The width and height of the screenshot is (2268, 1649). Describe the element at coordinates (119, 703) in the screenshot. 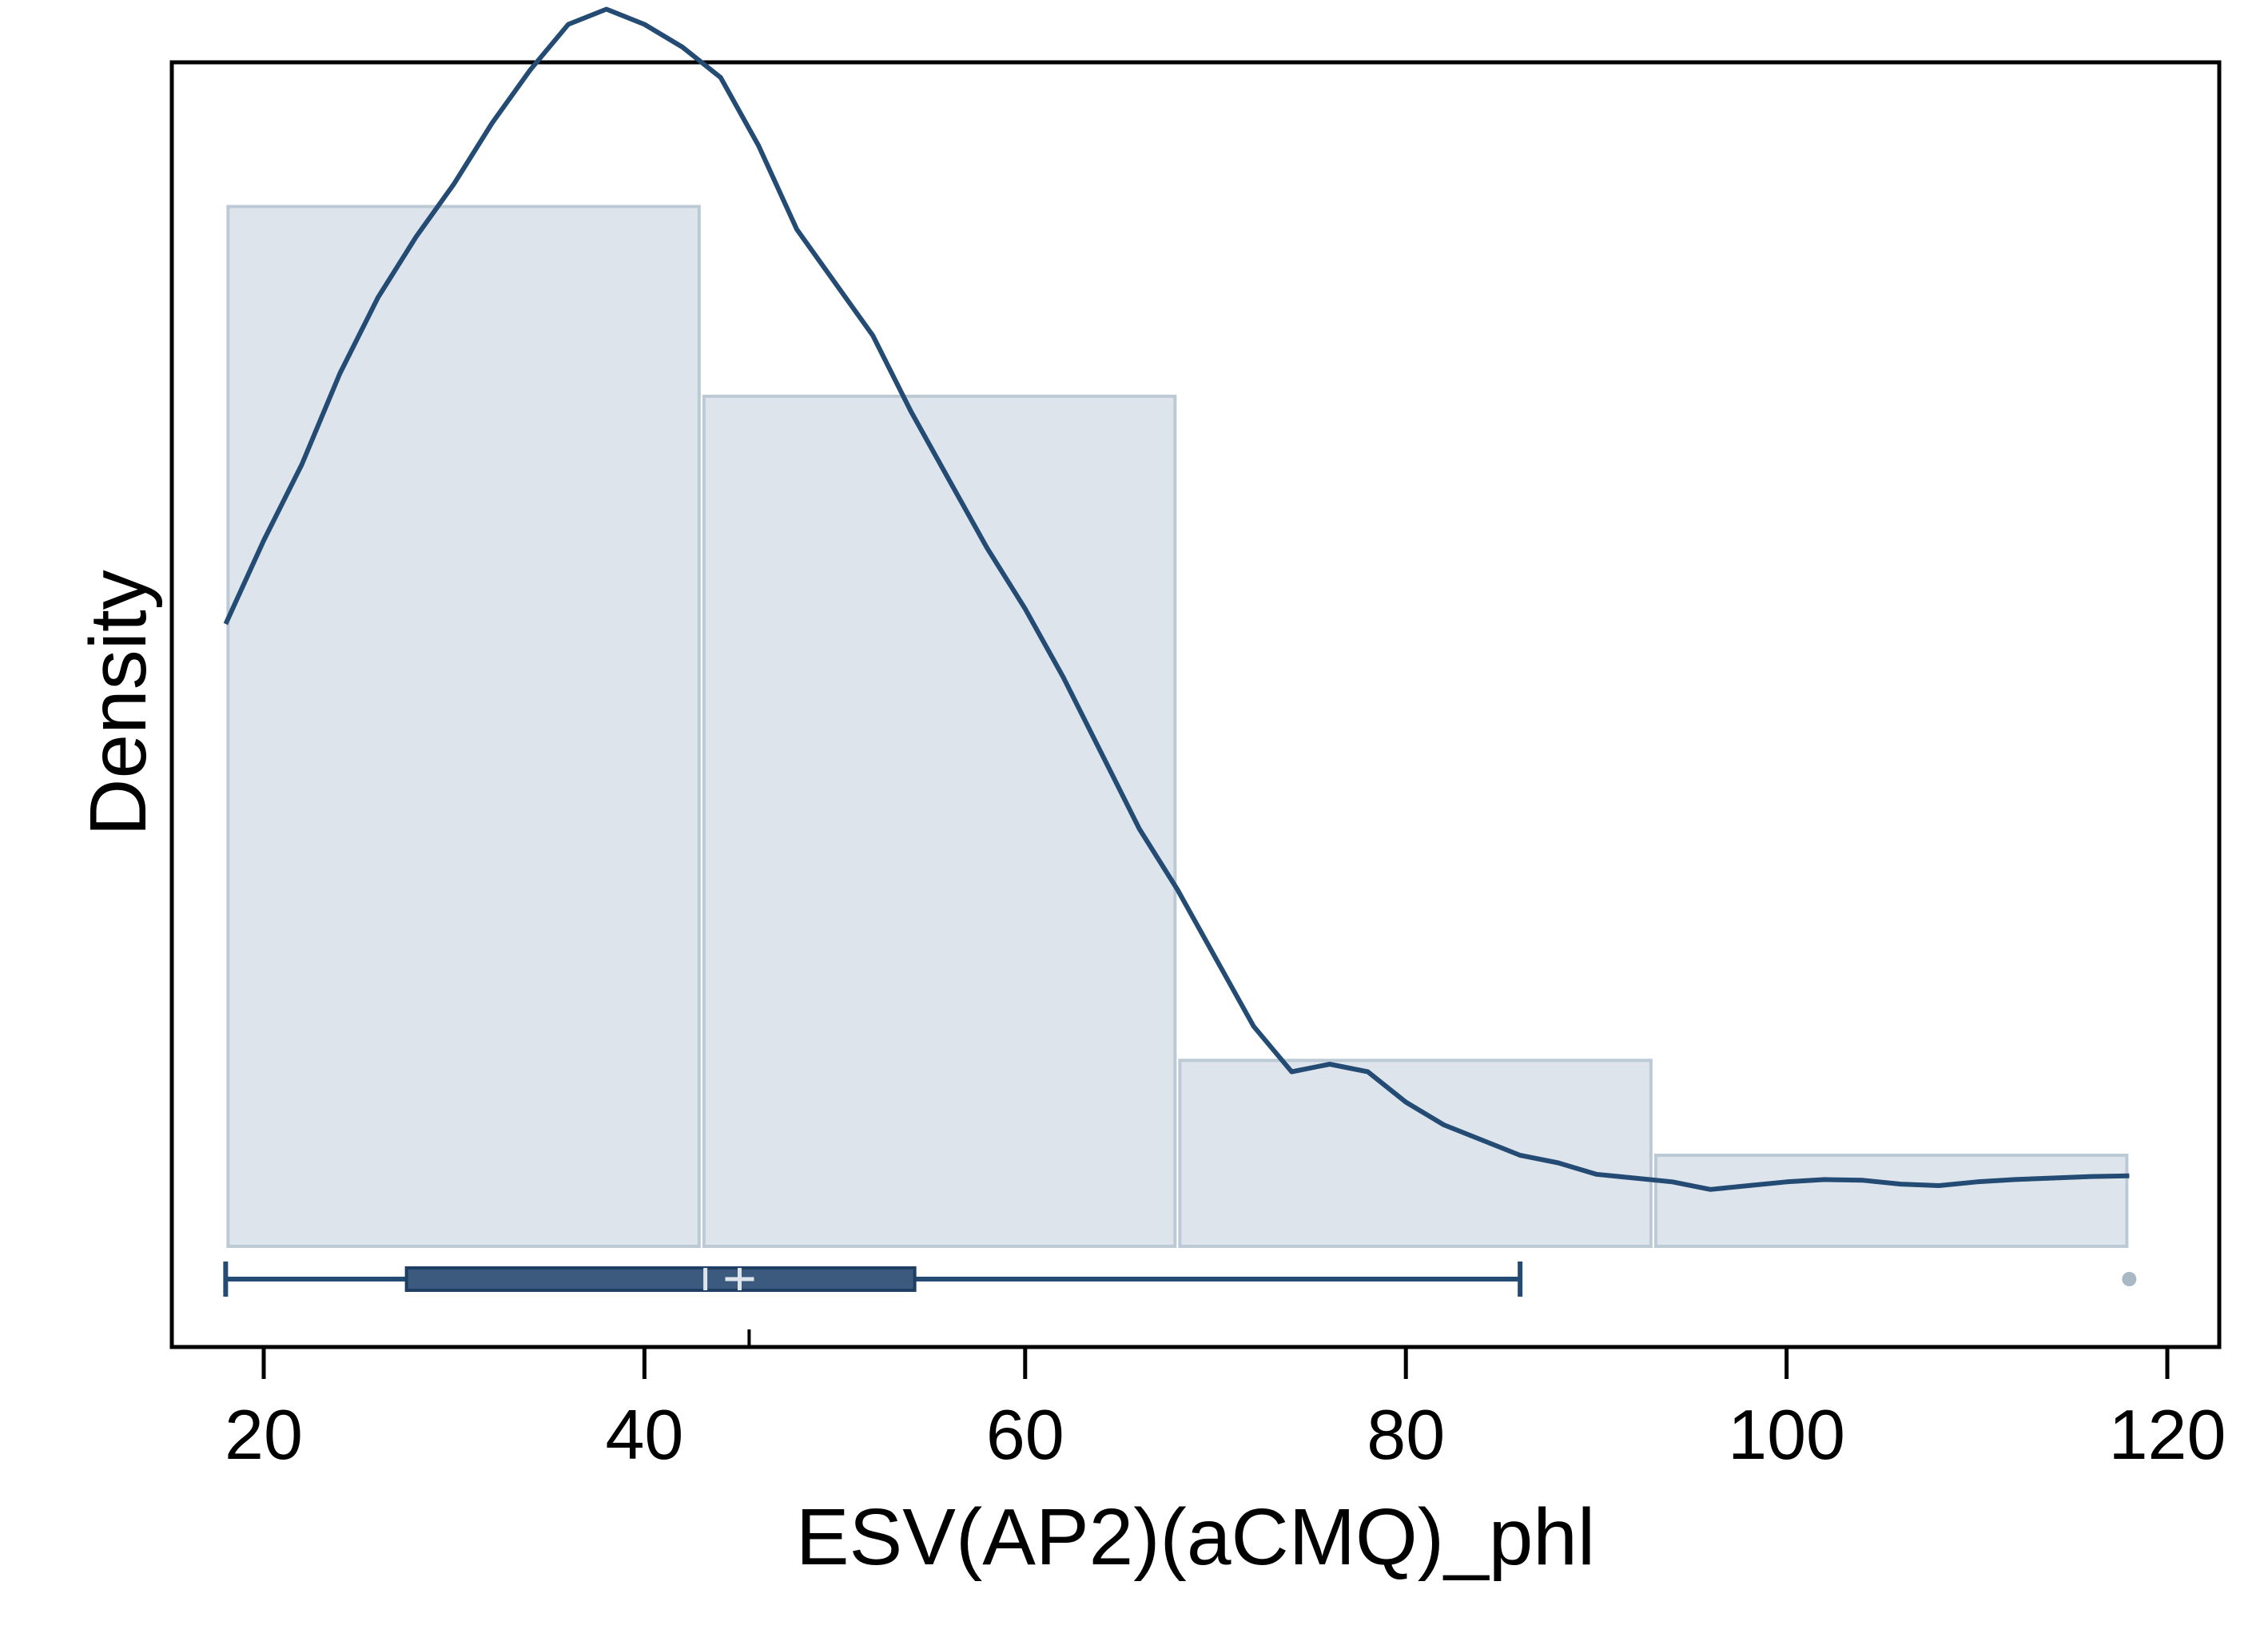

I see `y-axis-title: Density` at that location.